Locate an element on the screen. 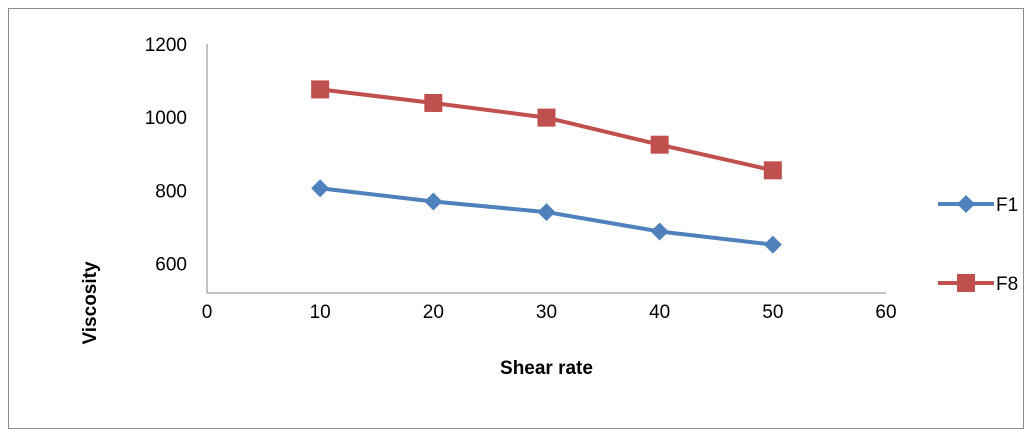  legend-label: F8 is located at coordinates (1007, 284).